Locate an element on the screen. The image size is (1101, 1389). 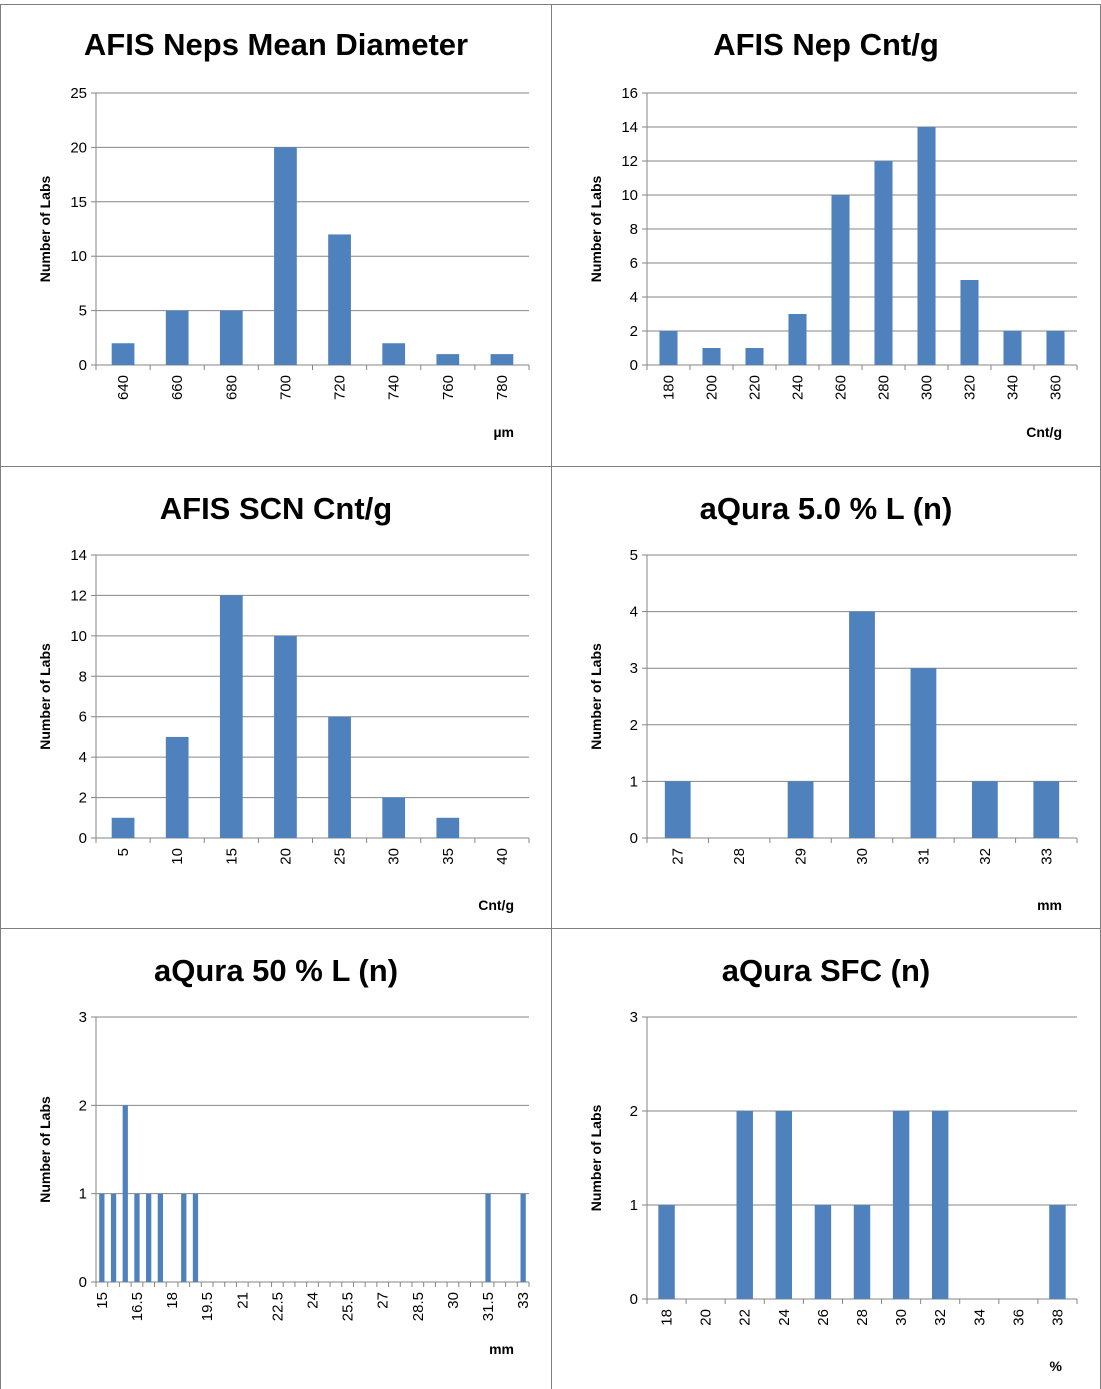
x-tick-label: 360 is located at coordinates (1056, 387).